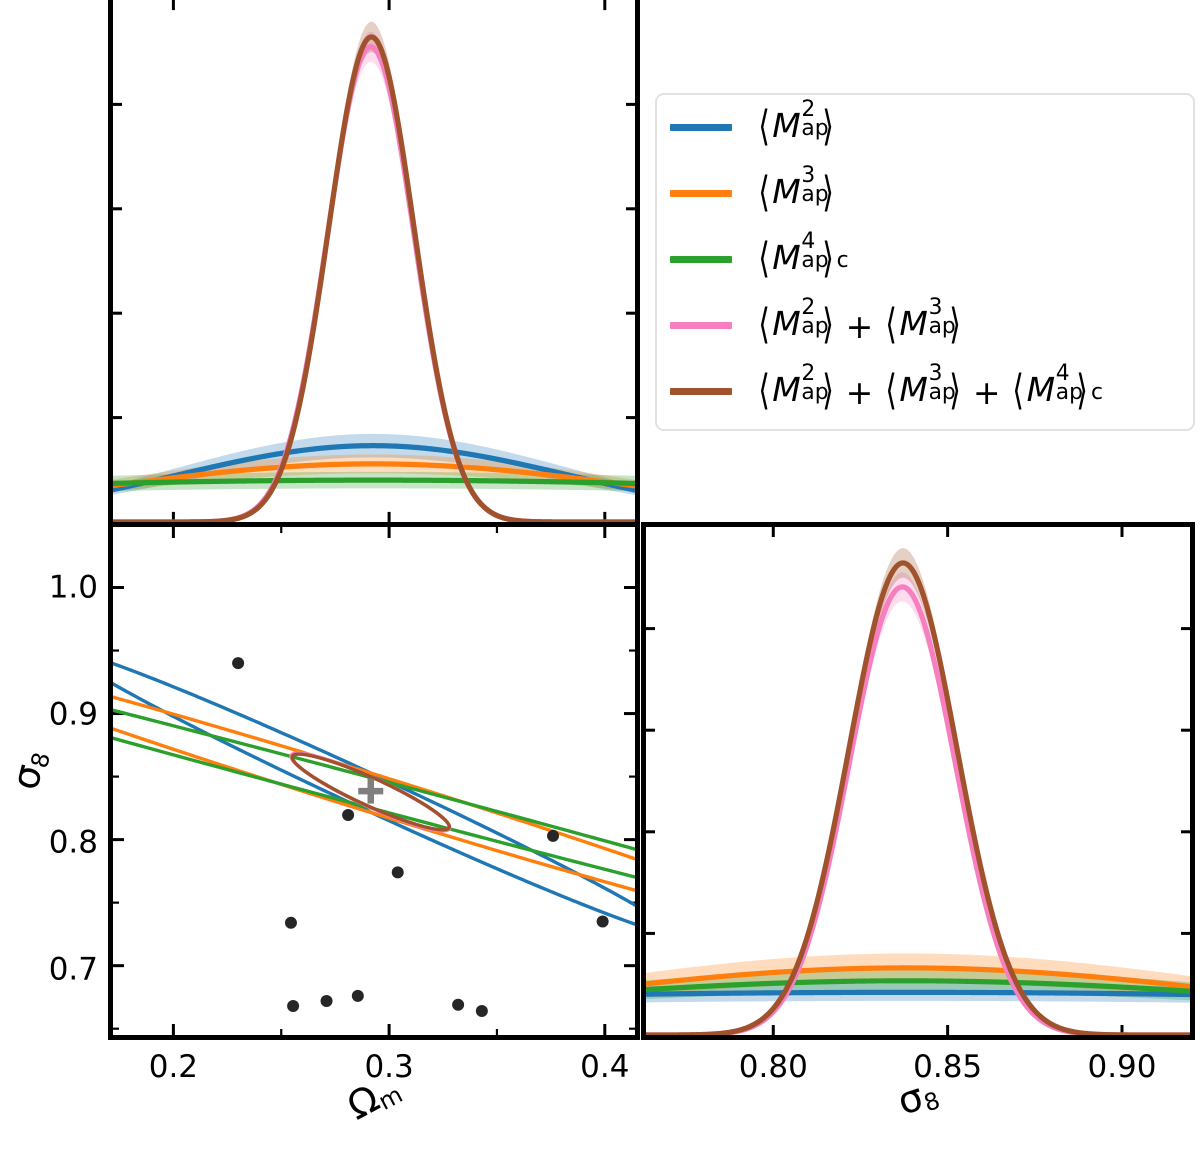  What do you see at coordinates (925, 125) in the screenshot?
I see `legend-item: ⟨ M 2 ap ⟩` at bounding box center [925, 125].